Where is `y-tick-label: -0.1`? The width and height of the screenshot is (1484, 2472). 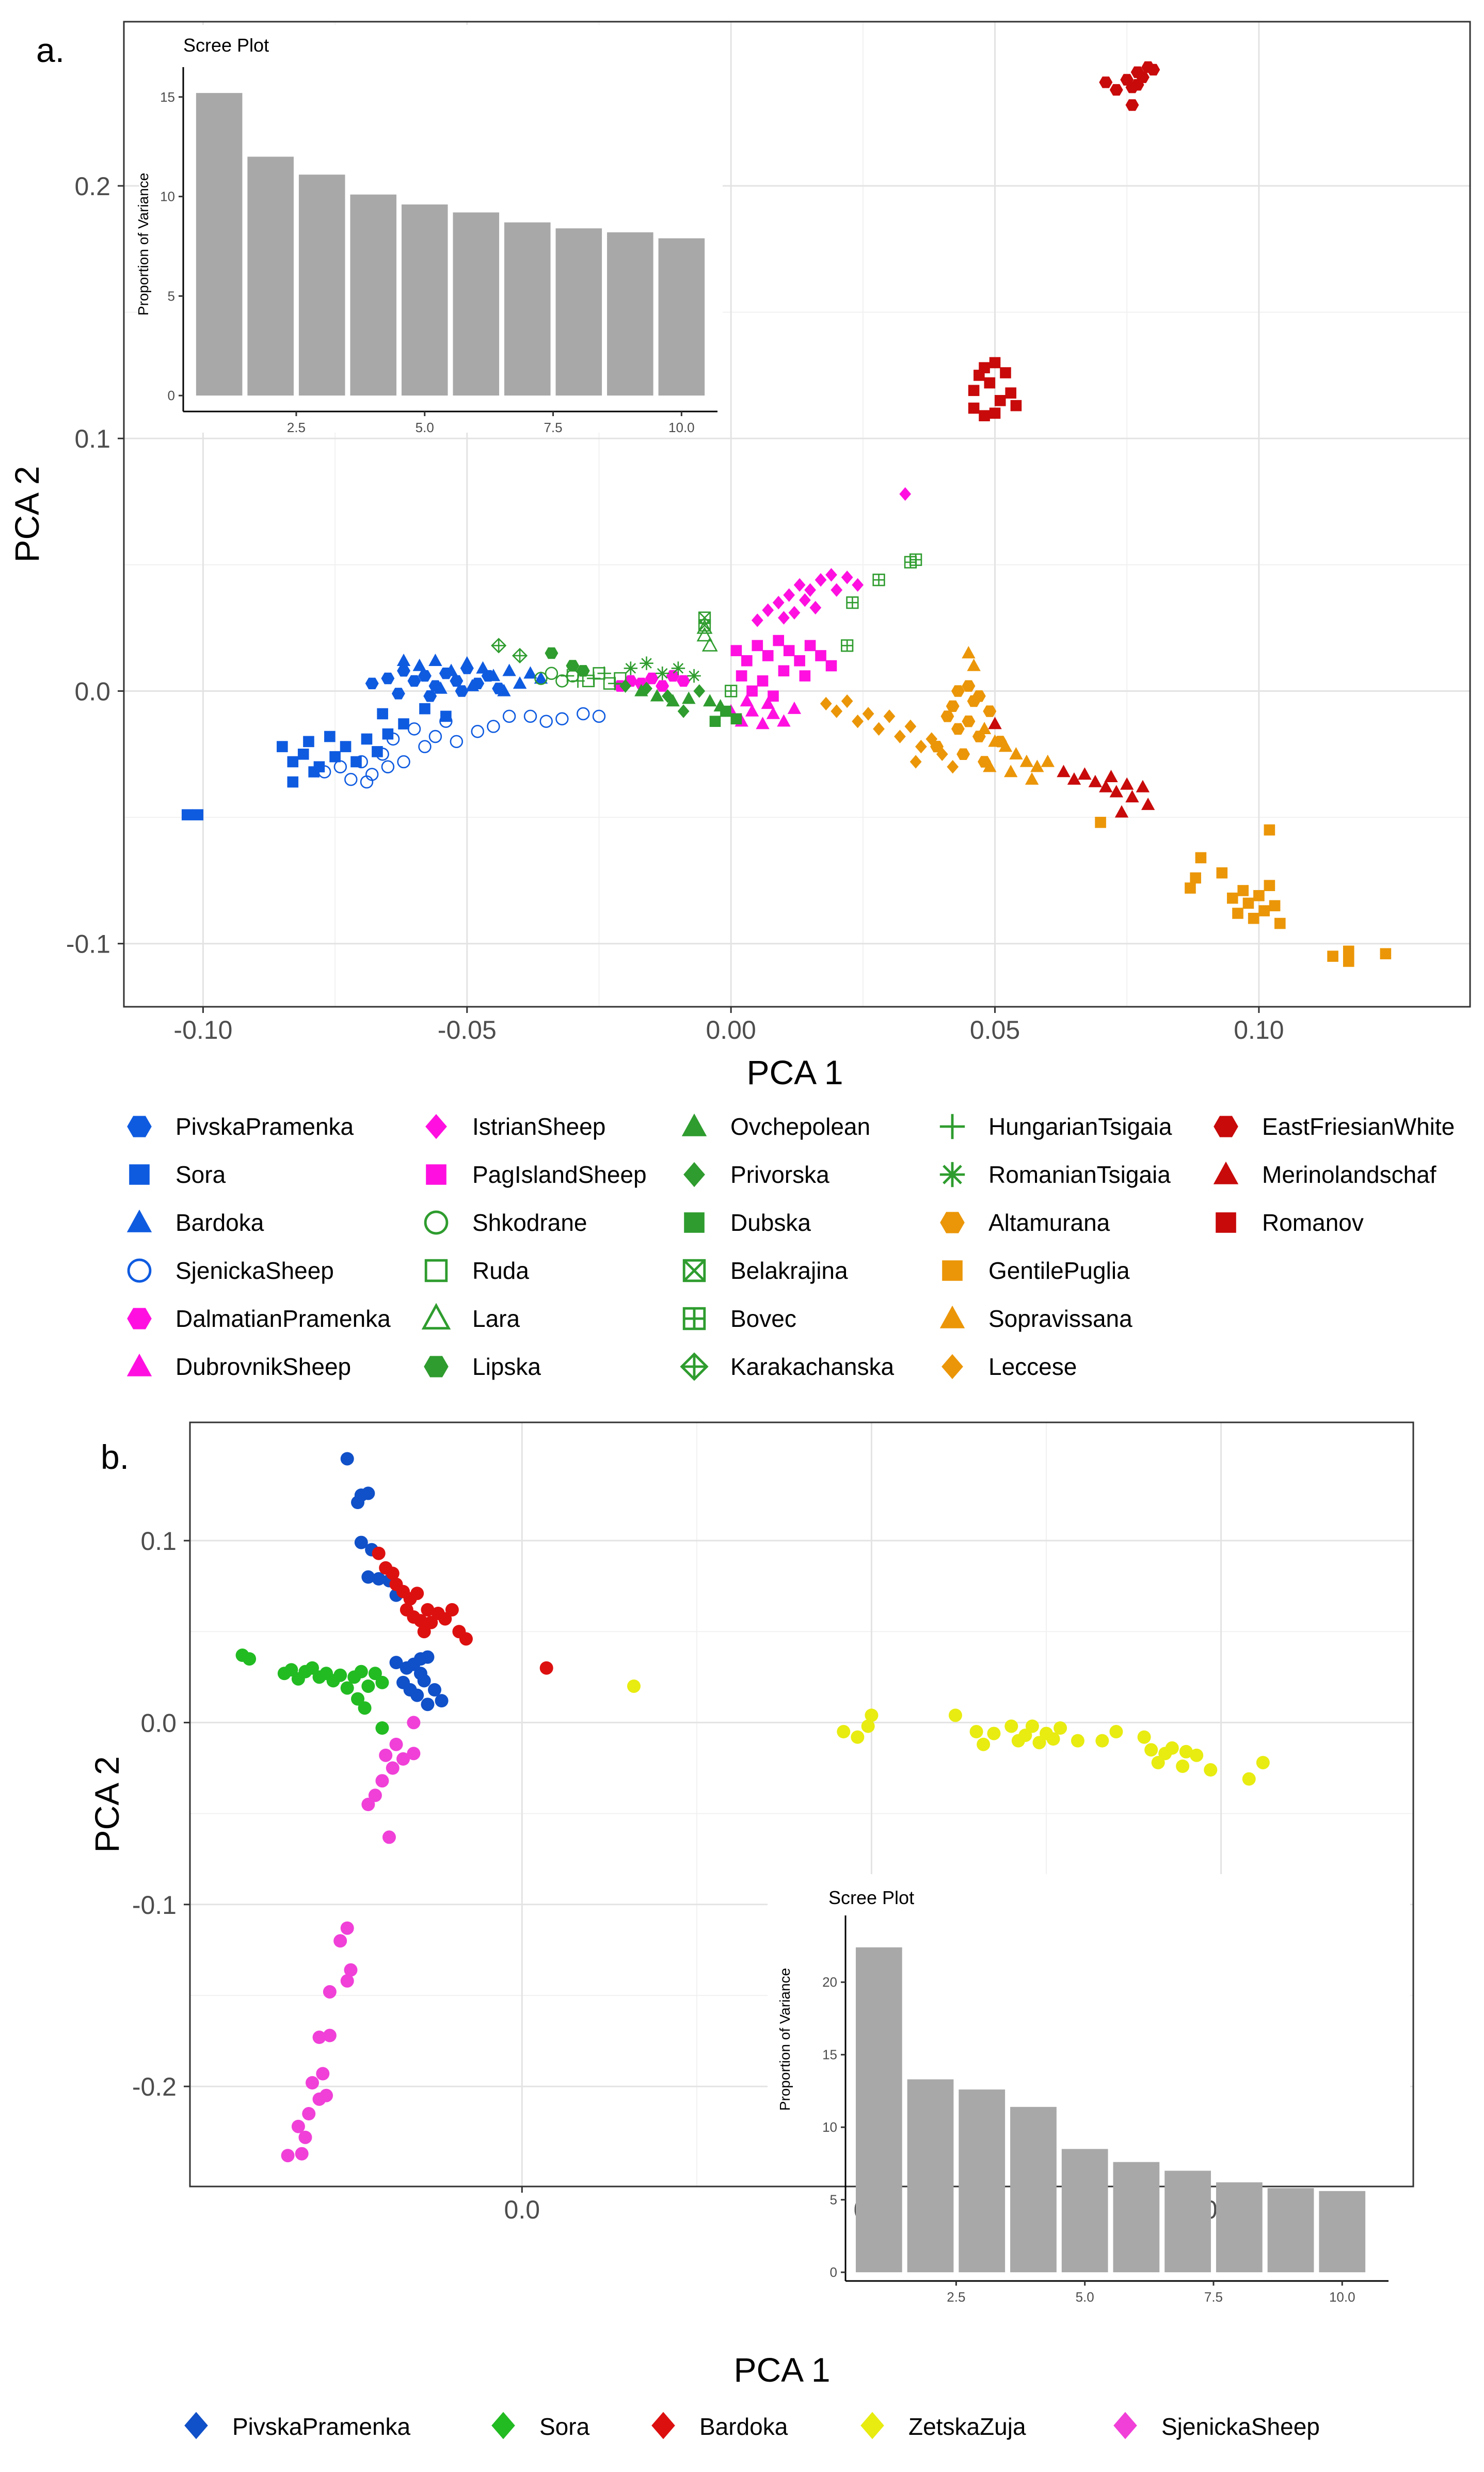 y-tick-label: -0.1 is located at coordinates (154, 1905).